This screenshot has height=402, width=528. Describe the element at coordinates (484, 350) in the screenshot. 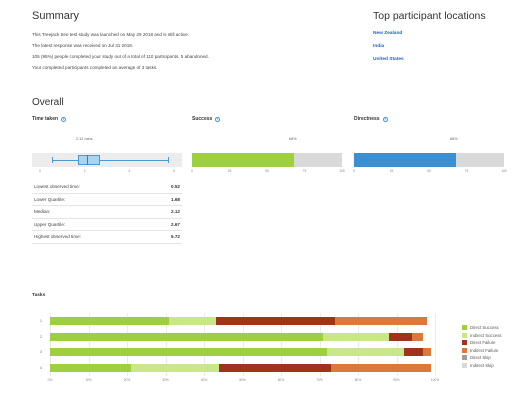

I see `legend-label: Indirect Failure` at that location.